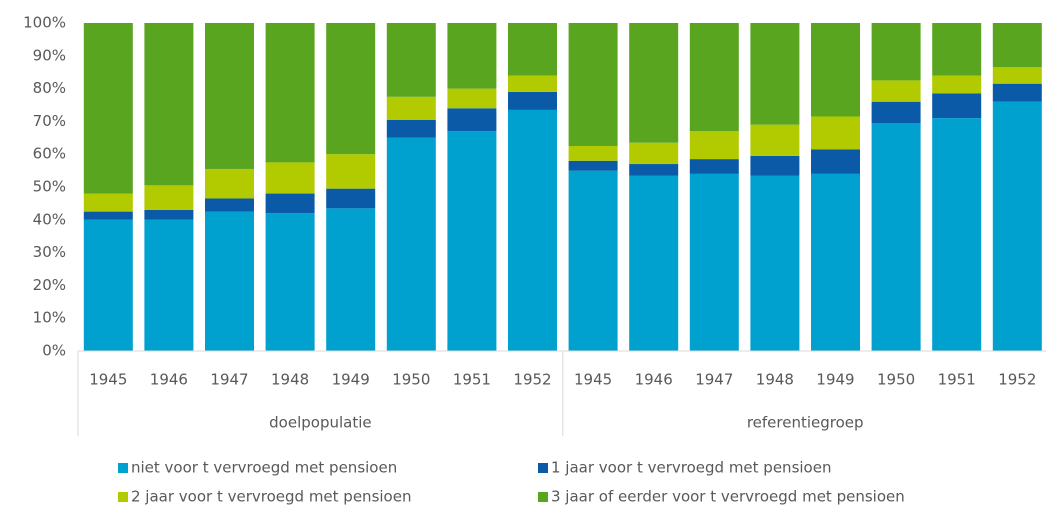 The height and width of the screenshot is (521, 1046). What do you see at coordinates (691, 468) in the screenshot?
I see `legend-label: 1 jaar voor t vervroegd met pensioen` at bounding box center [691, 468].